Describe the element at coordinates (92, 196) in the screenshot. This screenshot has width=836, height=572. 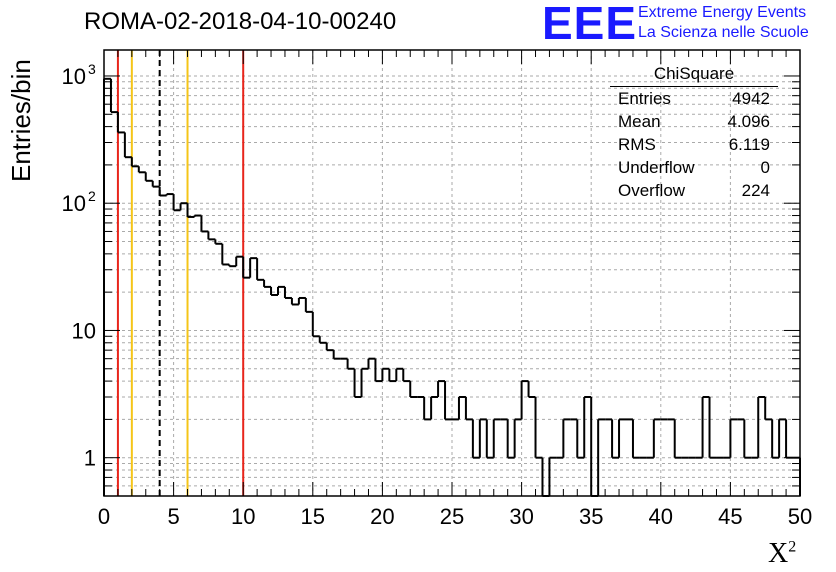
I see `y-tick-label-exponent: 2` at that location.